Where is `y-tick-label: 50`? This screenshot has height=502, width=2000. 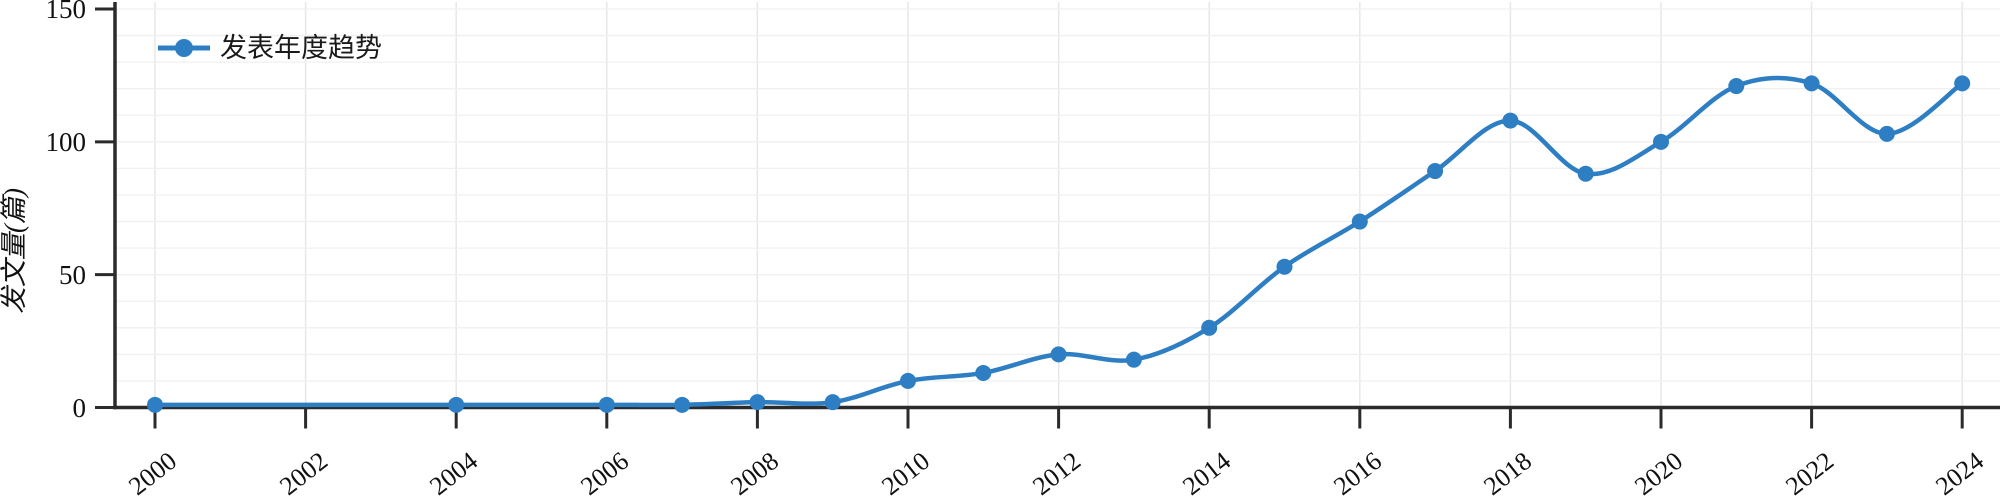
y-tick-label: 50 is located at coordinates (72, 274).